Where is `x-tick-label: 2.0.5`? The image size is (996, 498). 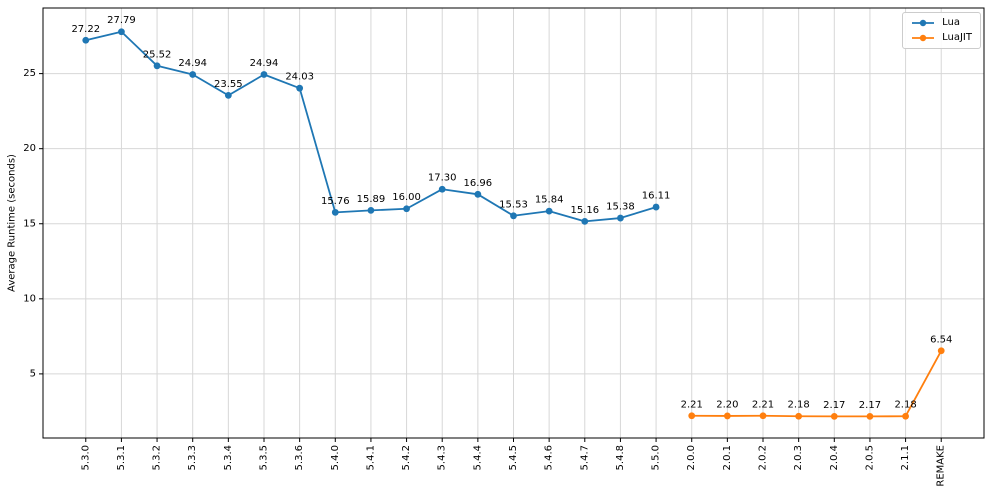 x-tick-label: 2.0.5 is located at coordinates (869, 457).